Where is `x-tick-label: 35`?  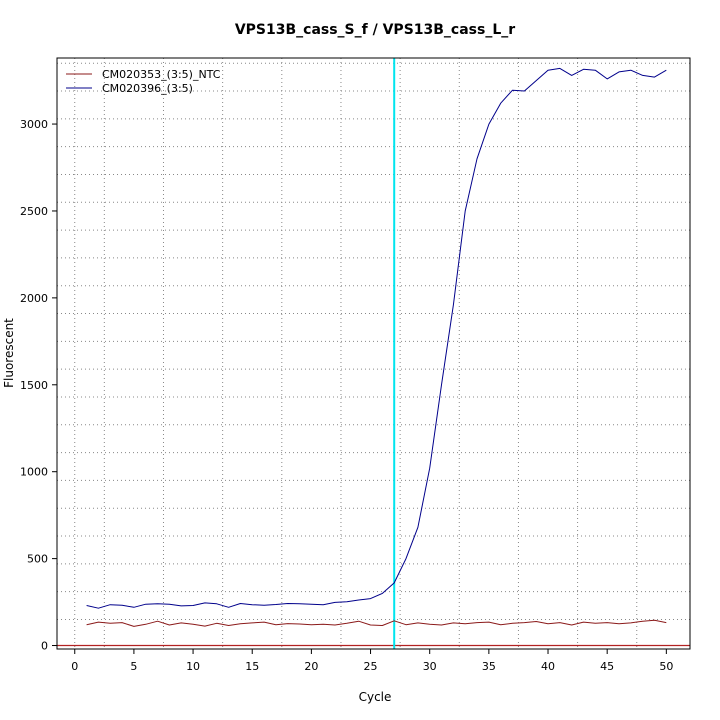
x-tick-label: 35 is located at coordinates (489, 666).